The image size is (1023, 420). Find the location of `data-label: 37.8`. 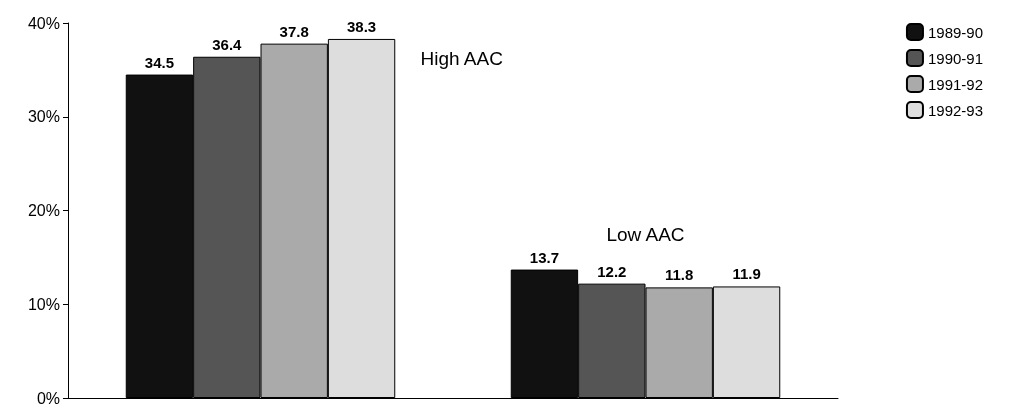

data-label: 37.8 is located at coordinates (294, 31).